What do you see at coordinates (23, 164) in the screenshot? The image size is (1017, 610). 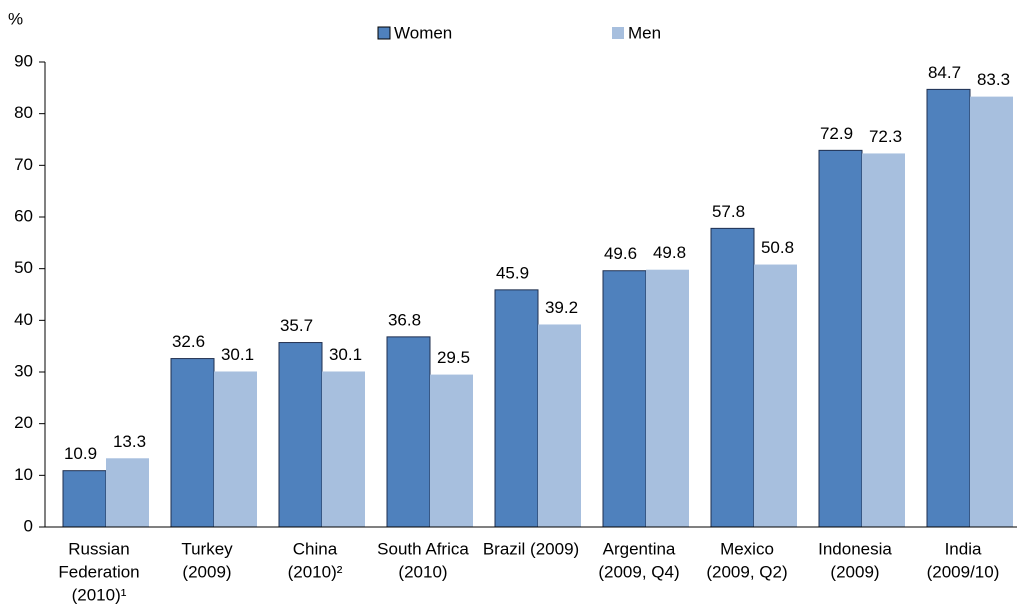 I see `y-tick-label: 70` at bounding box center [23, 164].